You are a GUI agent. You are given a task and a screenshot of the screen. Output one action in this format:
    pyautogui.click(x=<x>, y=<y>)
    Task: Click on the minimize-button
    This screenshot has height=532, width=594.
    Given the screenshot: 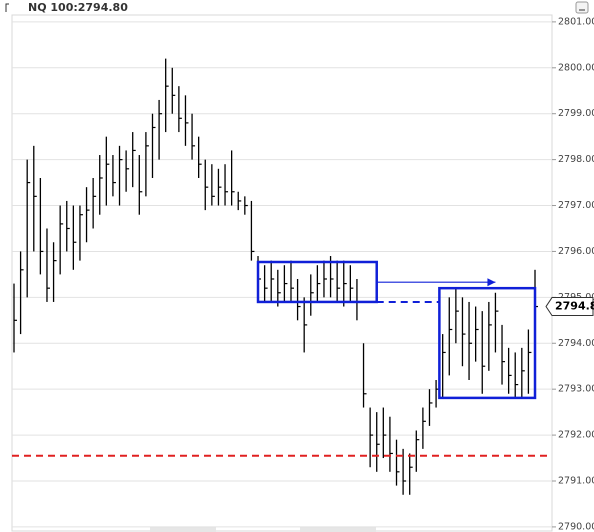 What is the action you would take?
    pyautogui.click(x=582, y=7)
    